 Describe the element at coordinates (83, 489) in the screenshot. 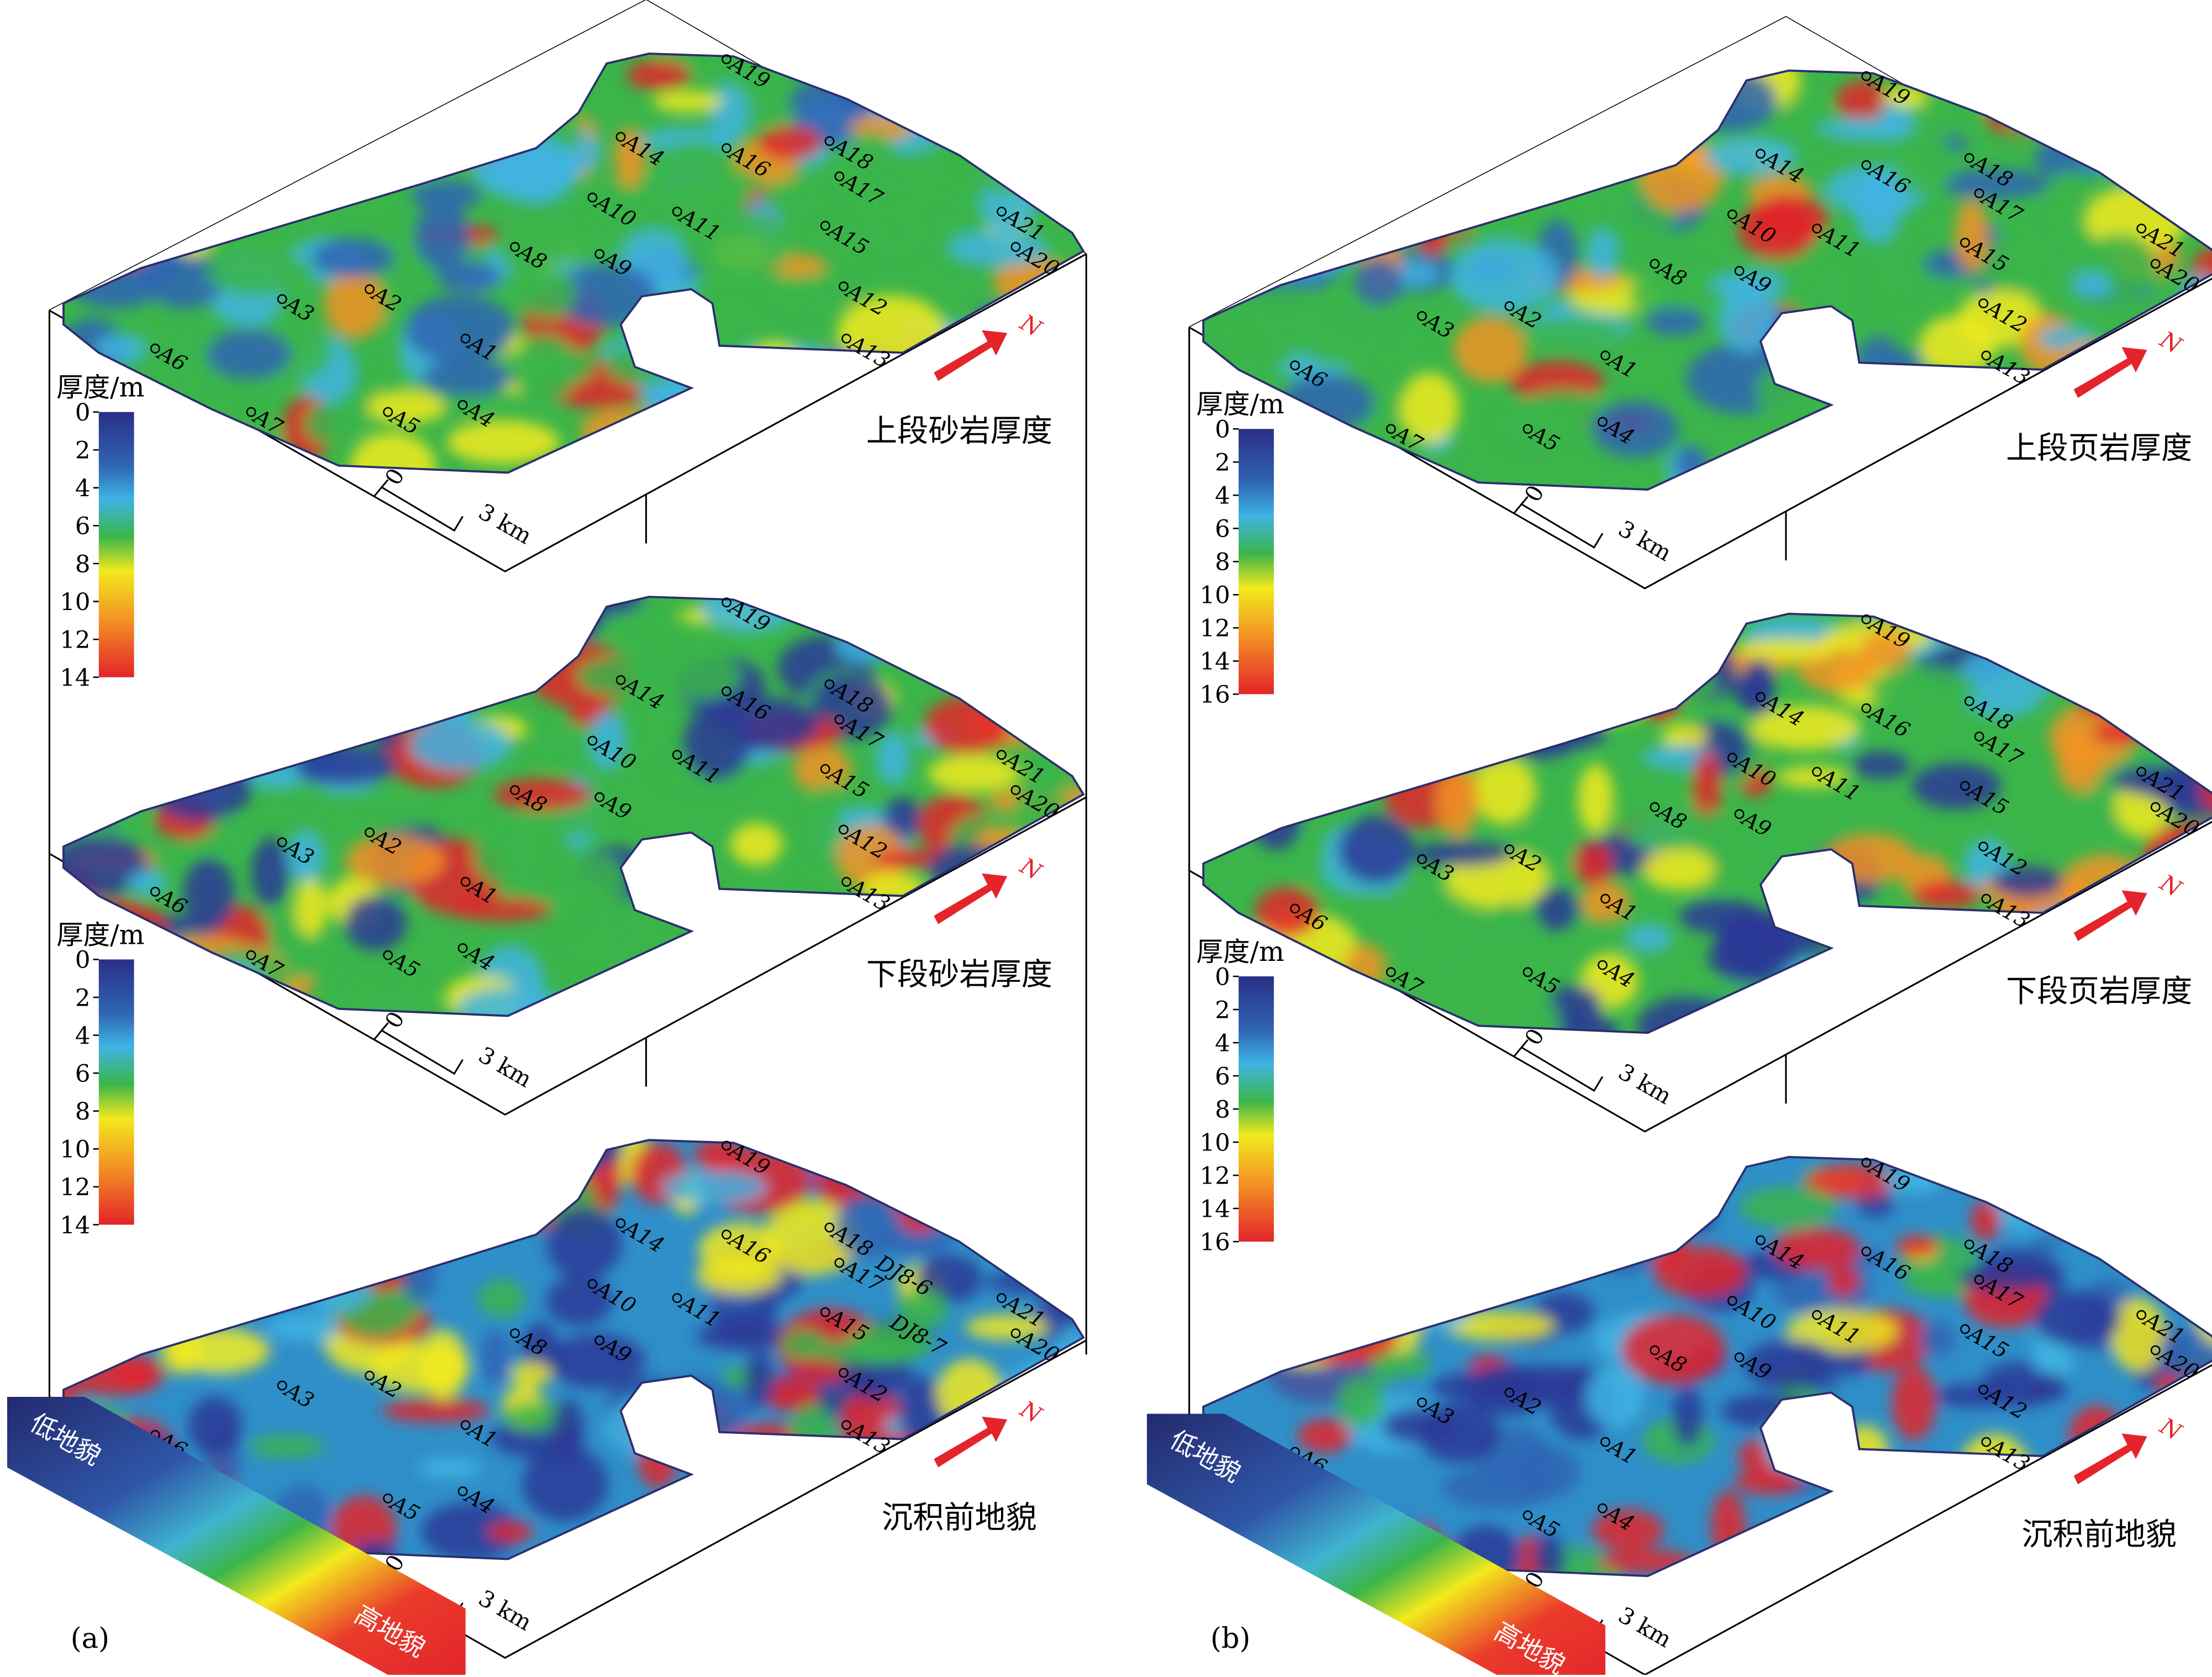

I see `colorbar-tick-label: 4` at that location.